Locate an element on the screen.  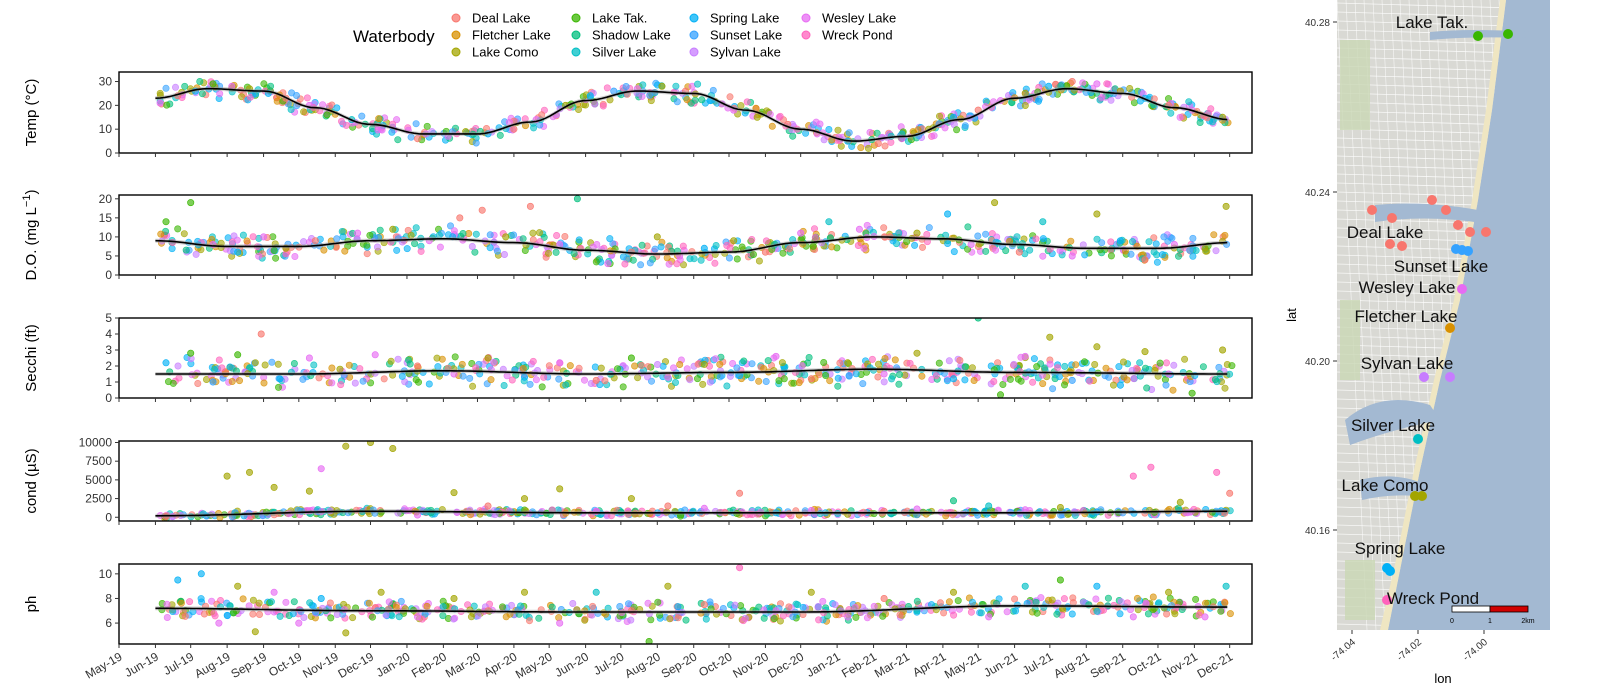
x-tick-label: May-21 is located at coordinates (963, 665).